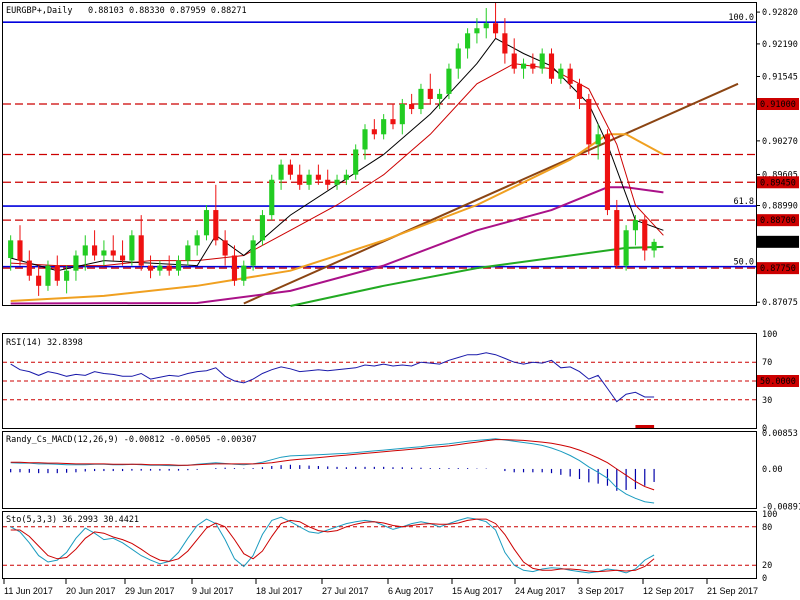  What do you see at coordinates (767, 566) in the screenshot?
I see `stoch-tick-label: 20` at bounding box center [767, 566].